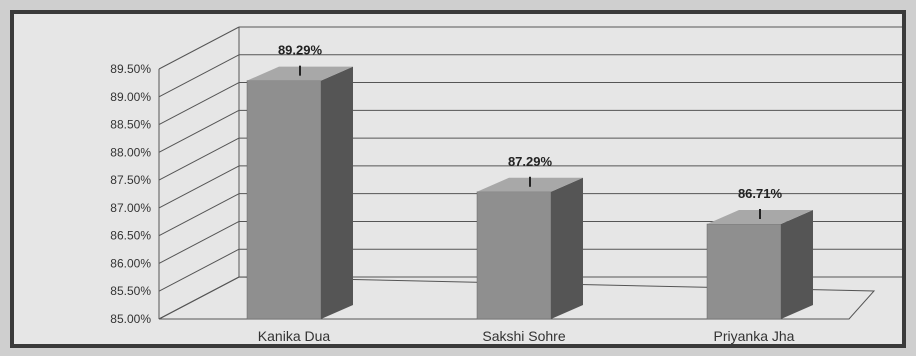 Image resolution: width=916 pixels, height=356 pixels. What do you see at coordinates (130, 208) in the screenshot?
I see `y-tick-label: 87.00%` at bounding box center [130, 208].